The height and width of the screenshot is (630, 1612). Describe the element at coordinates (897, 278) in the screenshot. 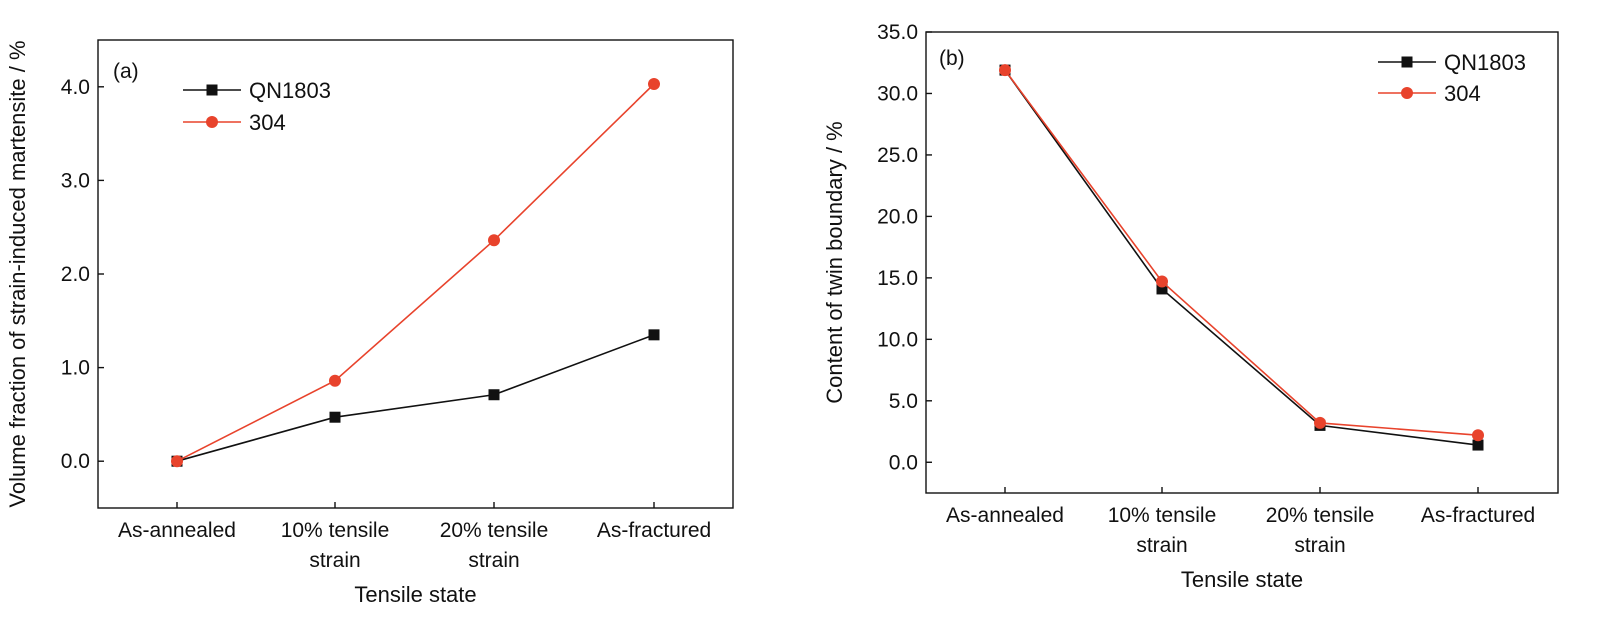

I see `y-tick-label: 15.0` at that location.